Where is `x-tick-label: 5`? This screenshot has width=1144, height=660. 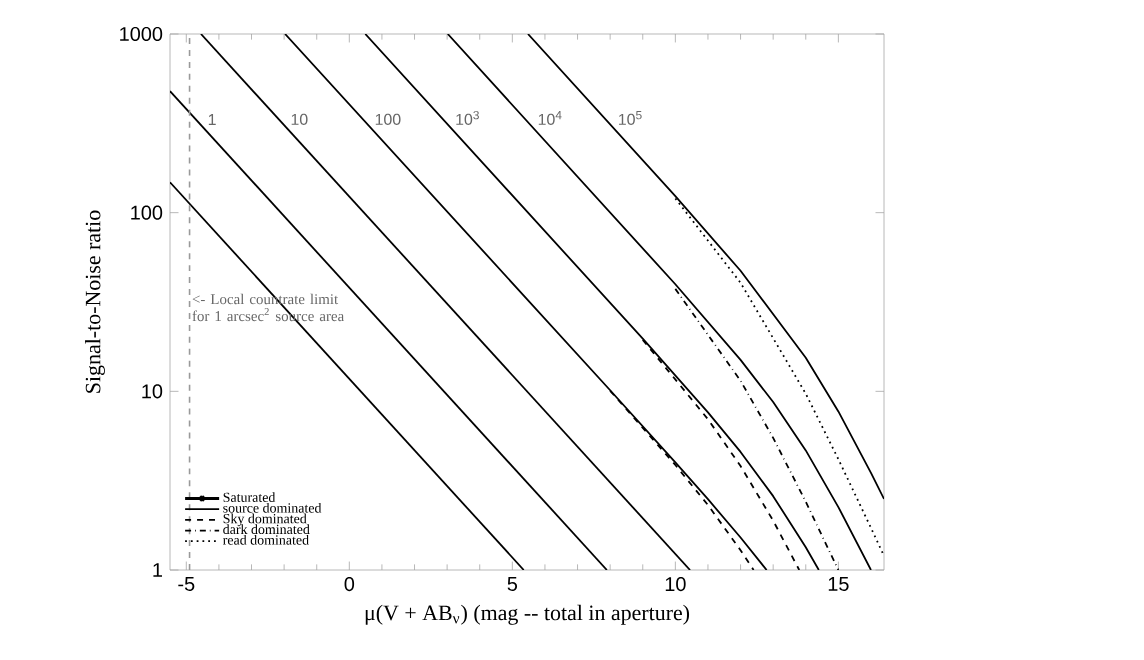 x-tick-label: 5 is located at coordinates (512, 584).